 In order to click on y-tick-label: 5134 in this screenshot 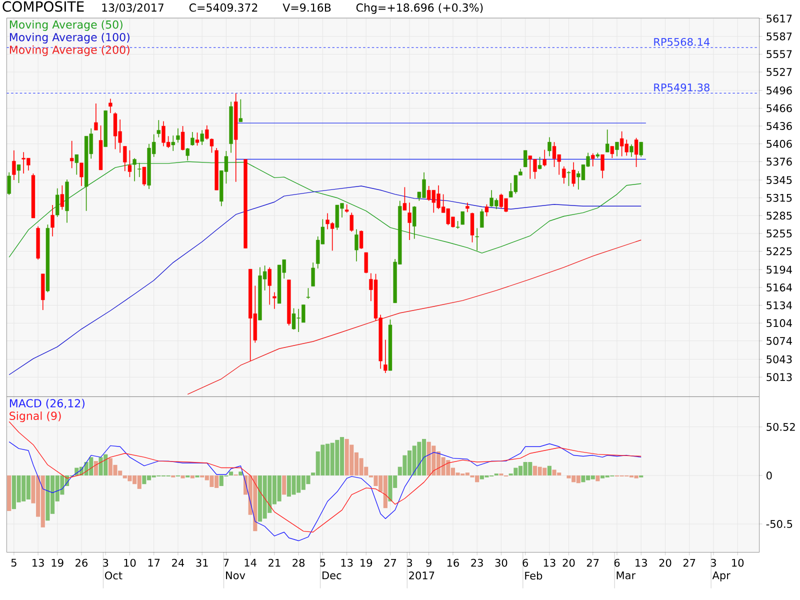, I will do `click(779, 305)`.